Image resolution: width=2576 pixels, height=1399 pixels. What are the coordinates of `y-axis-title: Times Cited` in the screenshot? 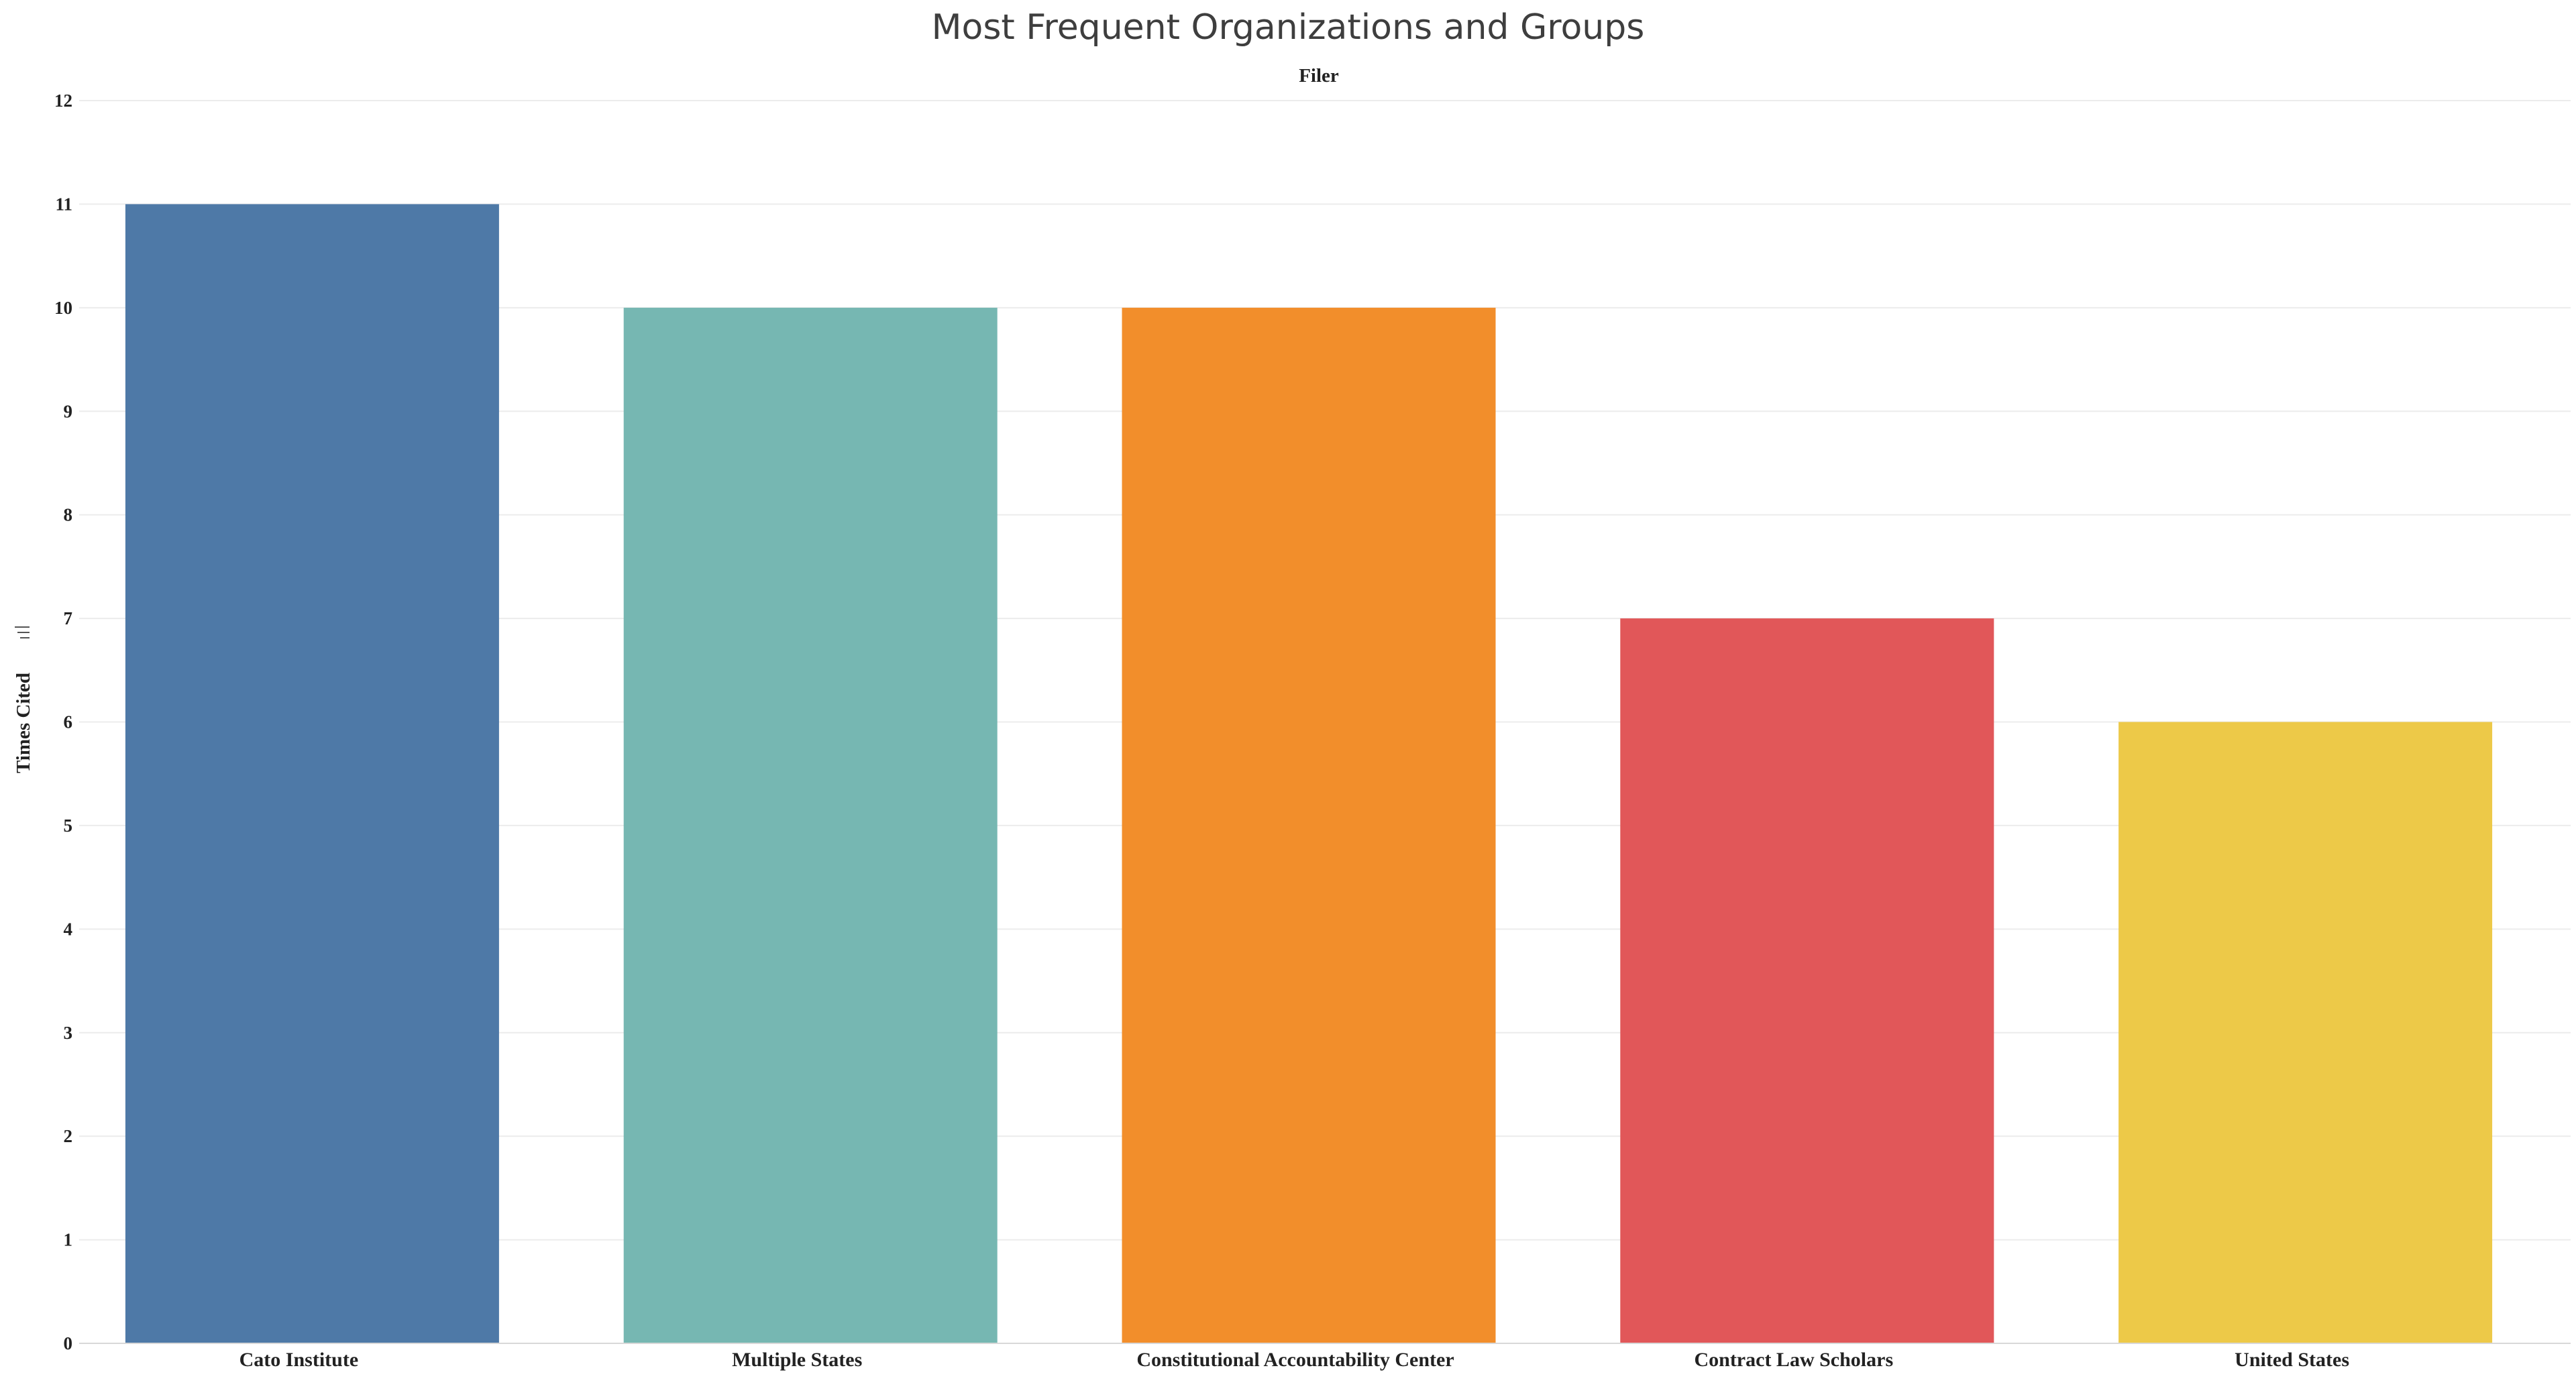 It's located at (23, 723).